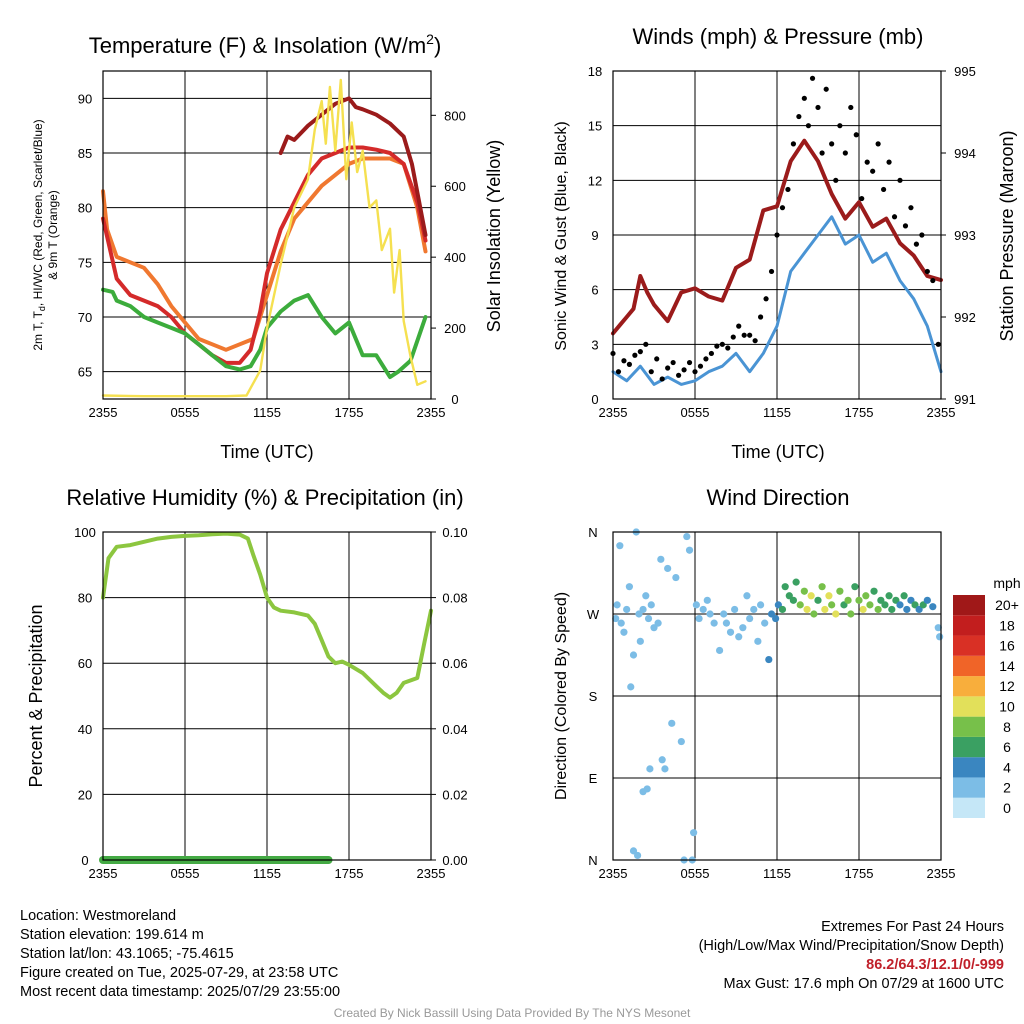  Describe the element at coordinates (941, 873) in the screenshot. I see `direction-xtick-label: 2355` at that location.